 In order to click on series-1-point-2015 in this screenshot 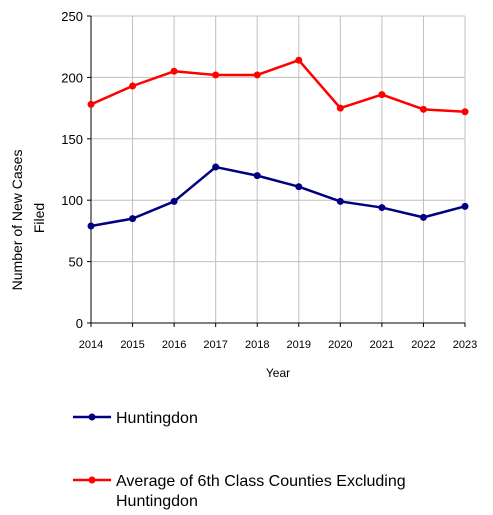, I will do `click(133, 86)`.